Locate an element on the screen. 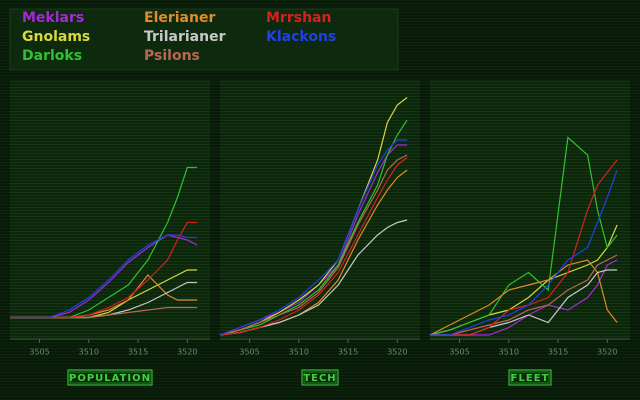 Image resolution: width=640 pixels, height=400 pixels. legend-entry: Darloks is located at coordinates (52, 56).